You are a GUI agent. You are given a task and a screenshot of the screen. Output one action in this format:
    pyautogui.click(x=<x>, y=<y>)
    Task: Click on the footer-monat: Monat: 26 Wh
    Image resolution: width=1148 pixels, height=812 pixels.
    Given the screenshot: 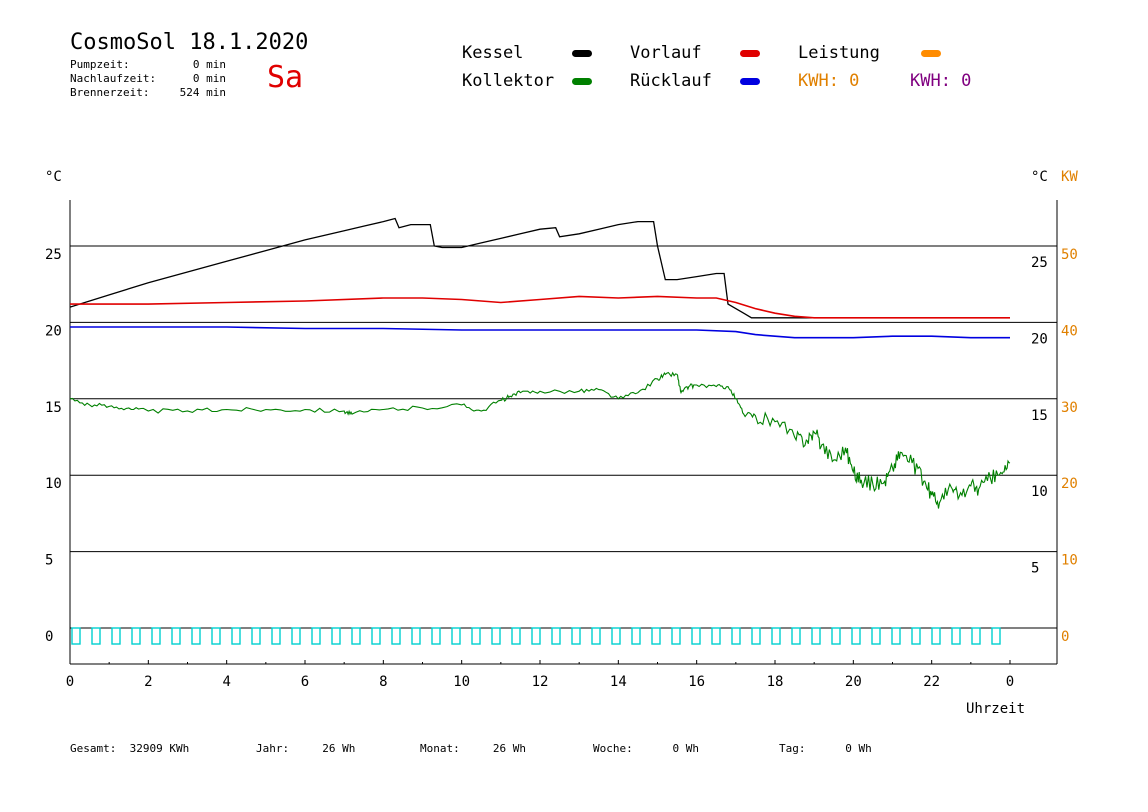 What is the action you would take?
    pyautogui.click(x=473, y=748)
    